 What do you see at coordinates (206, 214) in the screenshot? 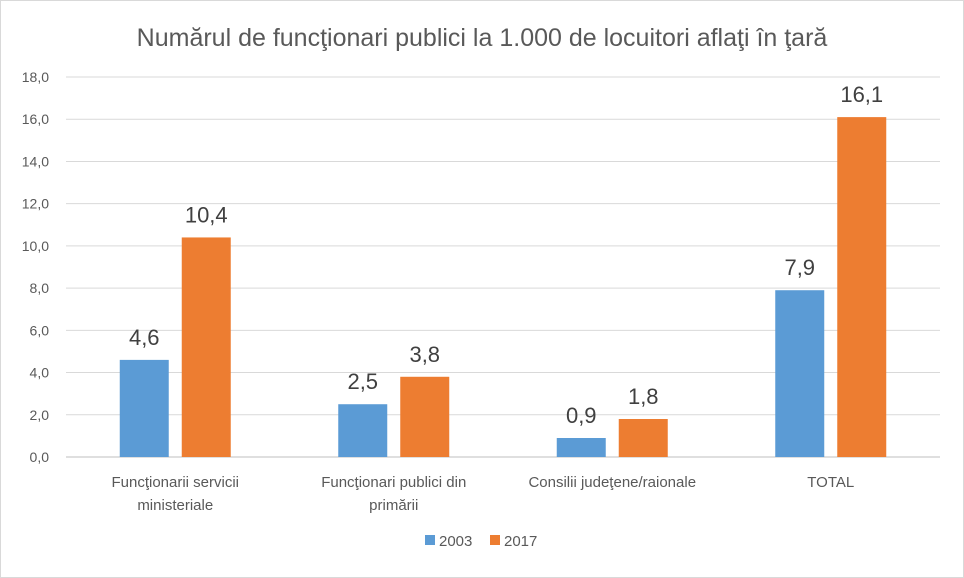
I see `data-label: 10,4` at bounding box center [206, 214].